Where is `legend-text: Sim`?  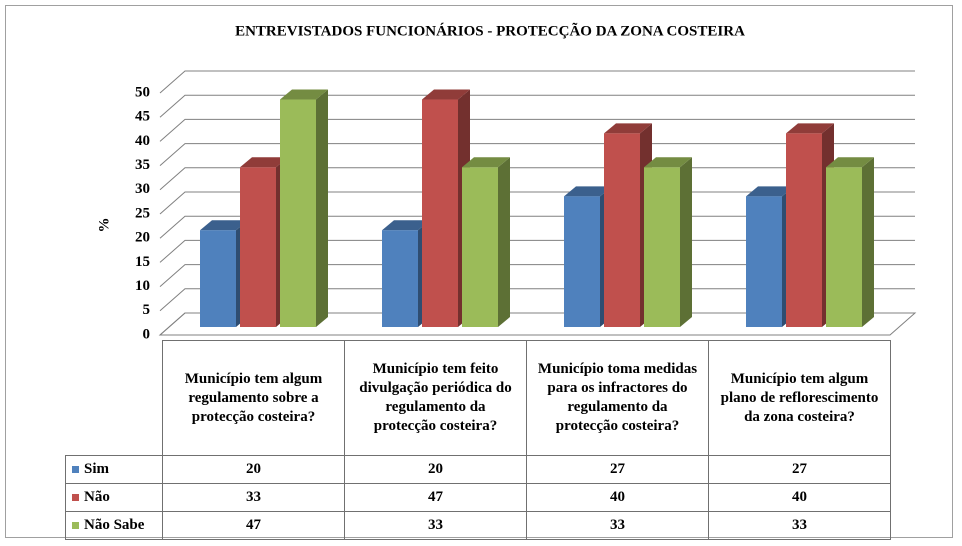 legend-text: Sim is located at coordinates (97, 469).